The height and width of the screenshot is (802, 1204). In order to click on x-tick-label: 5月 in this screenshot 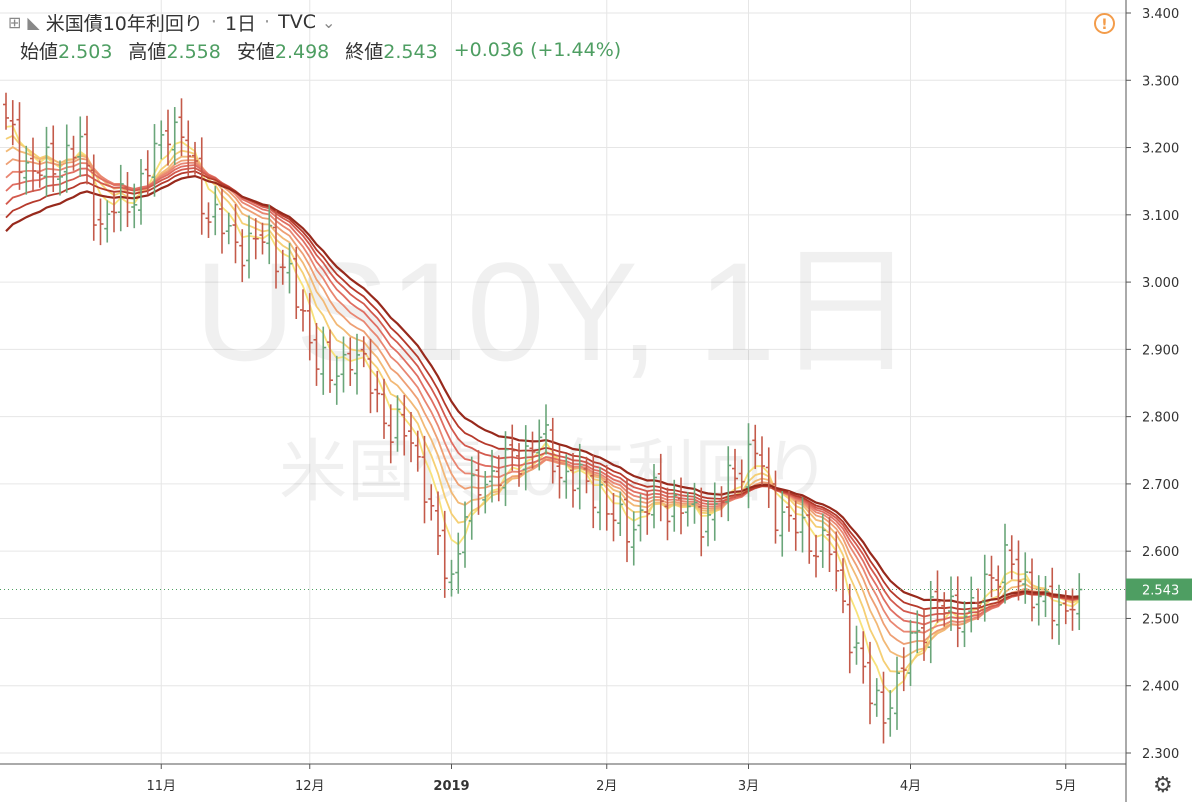, I will do `click(1065, 786)`.